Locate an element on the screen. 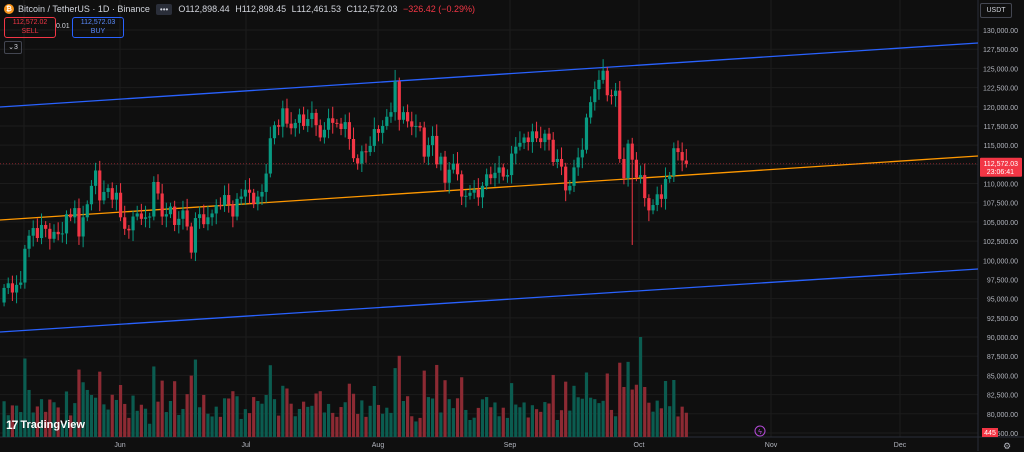 This screenshot has width=1024, height=452. price-tick-label: 102,500.00 is located at coordinates (1000, 242).